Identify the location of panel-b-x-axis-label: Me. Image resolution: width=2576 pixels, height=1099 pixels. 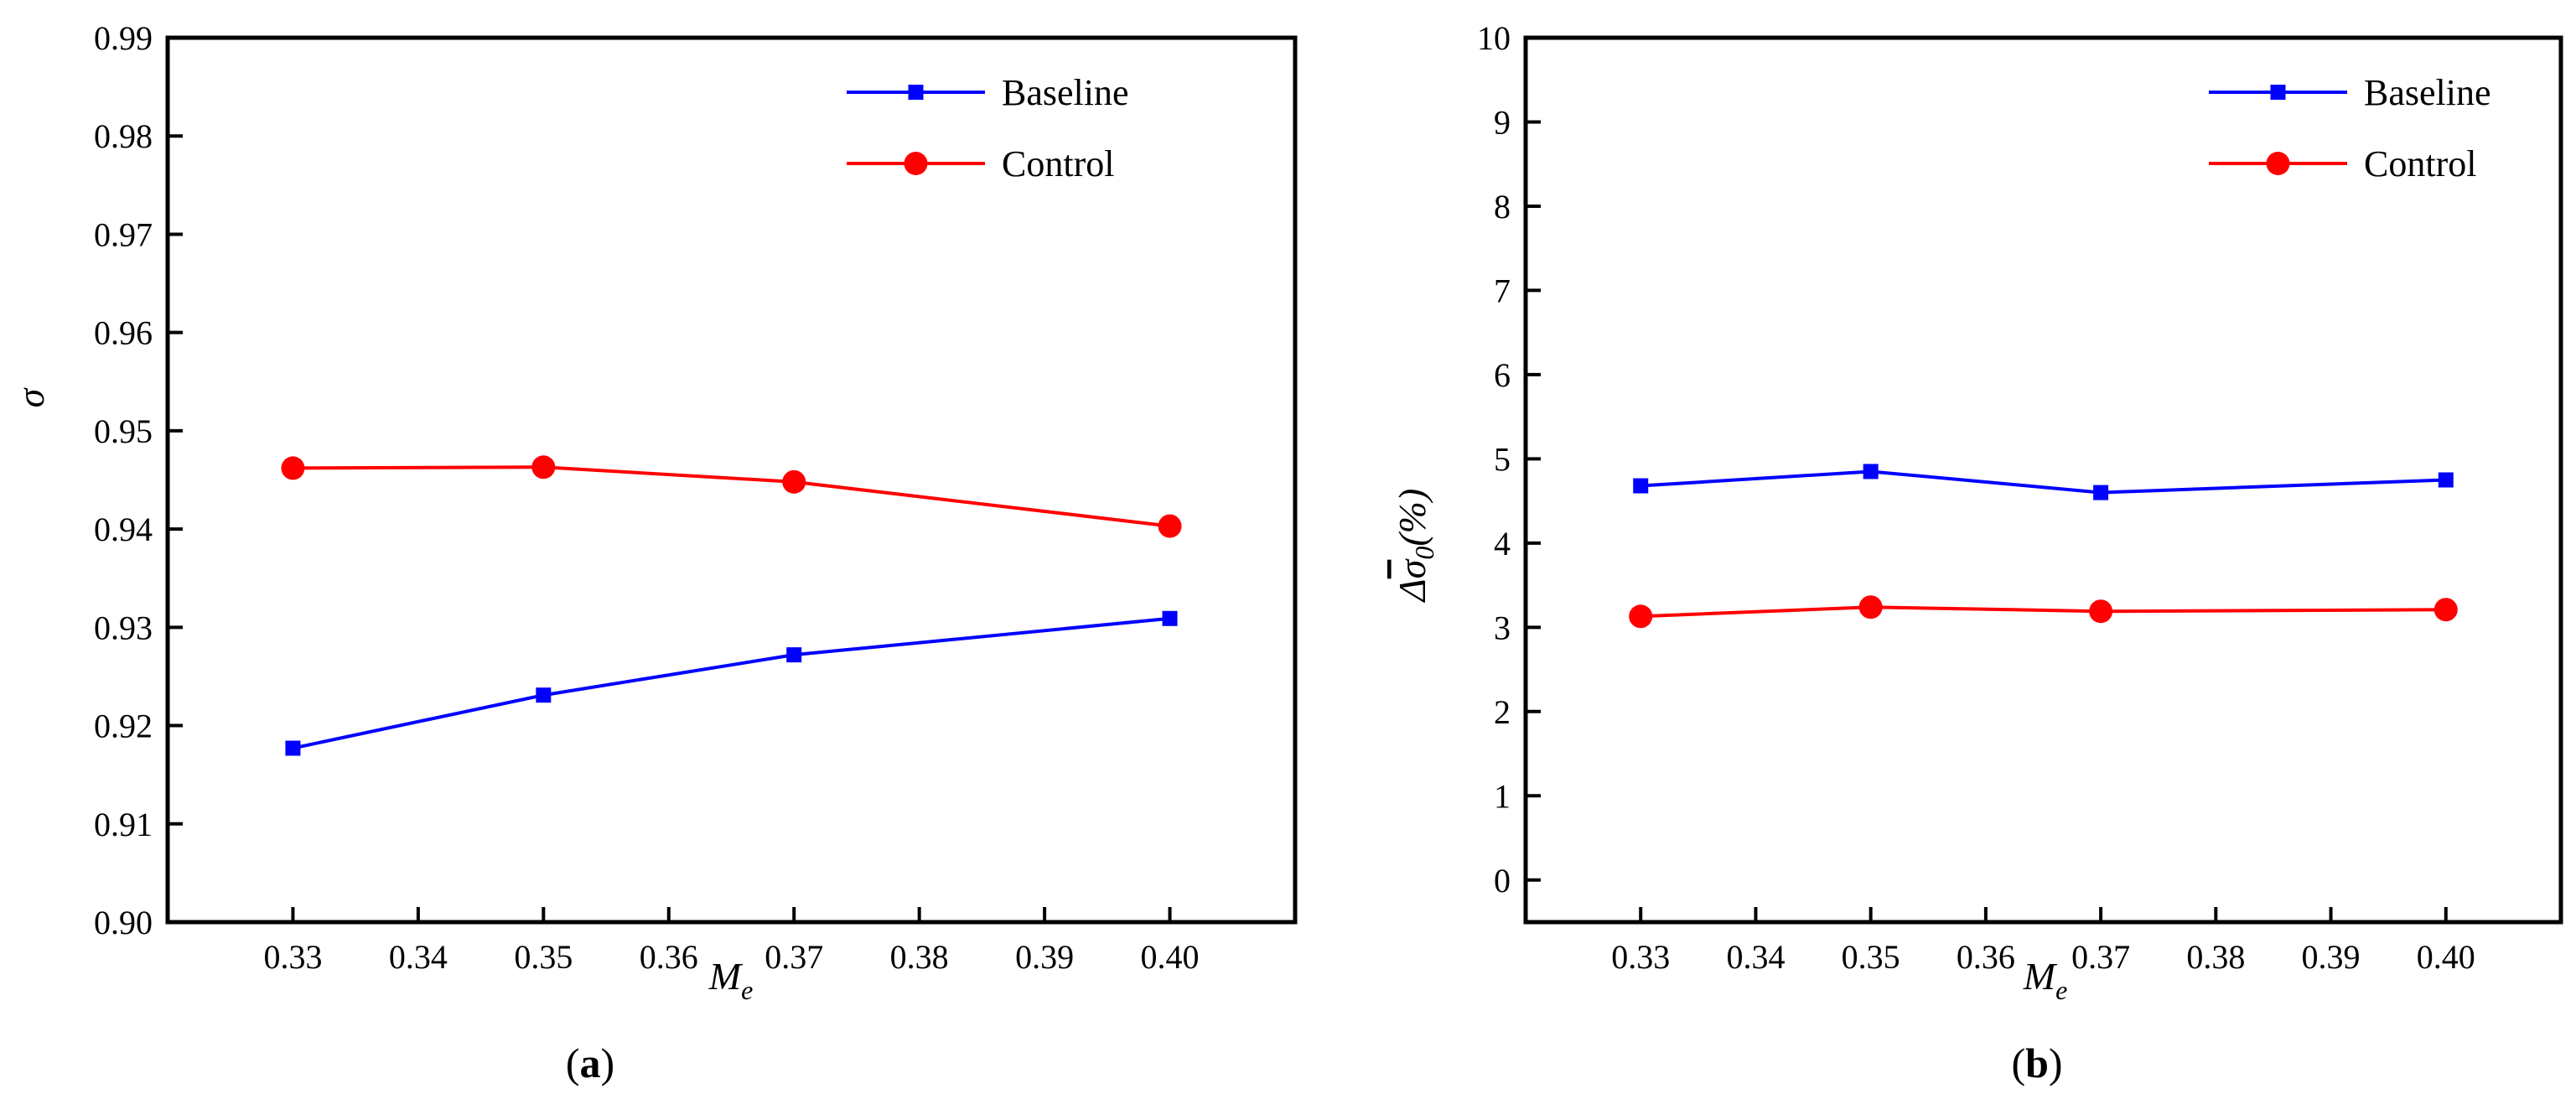
(2046, 980).